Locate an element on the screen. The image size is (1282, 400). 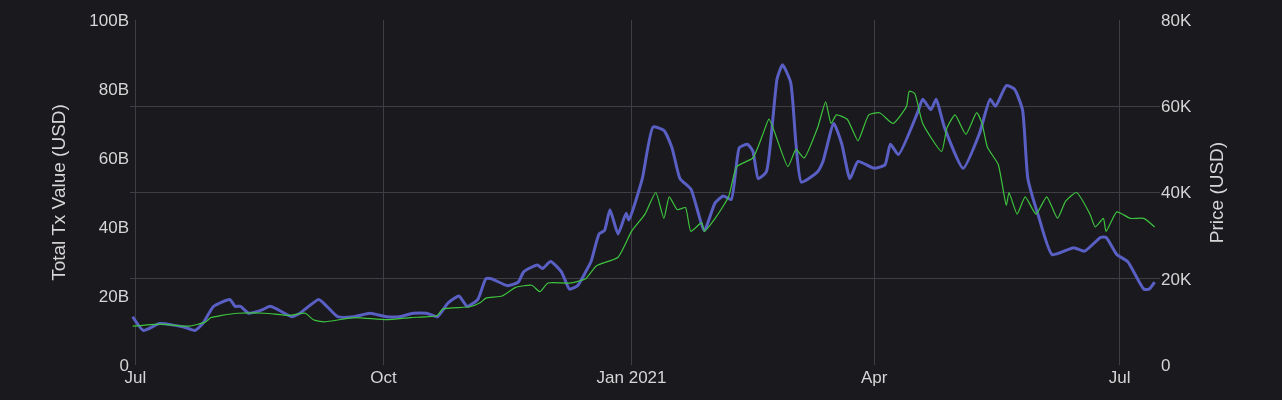
y-axis-title: Total Tx Value (USD) is located at coordinates (59, 192).